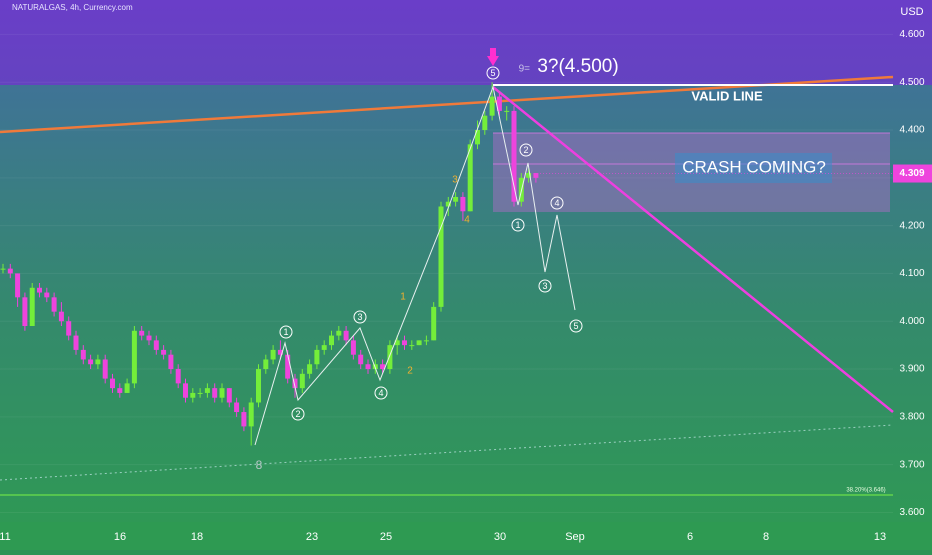 This screenshot has height=555, width=932. I want to click on y-tick-label: 3.700, so click(911, 464).